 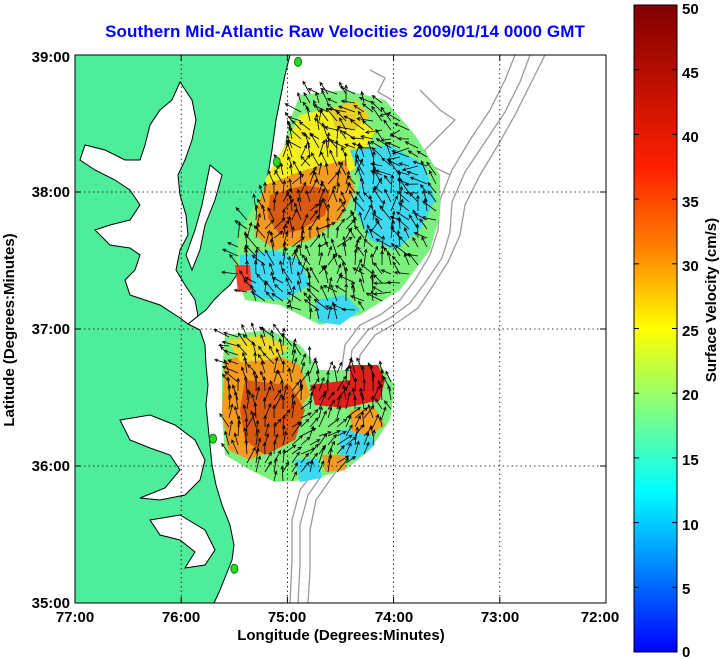 What do you see at coordinates (394, 617) in the screenshot?
I see `x-tick-label: 74:00` at bounding box center [394, 617].